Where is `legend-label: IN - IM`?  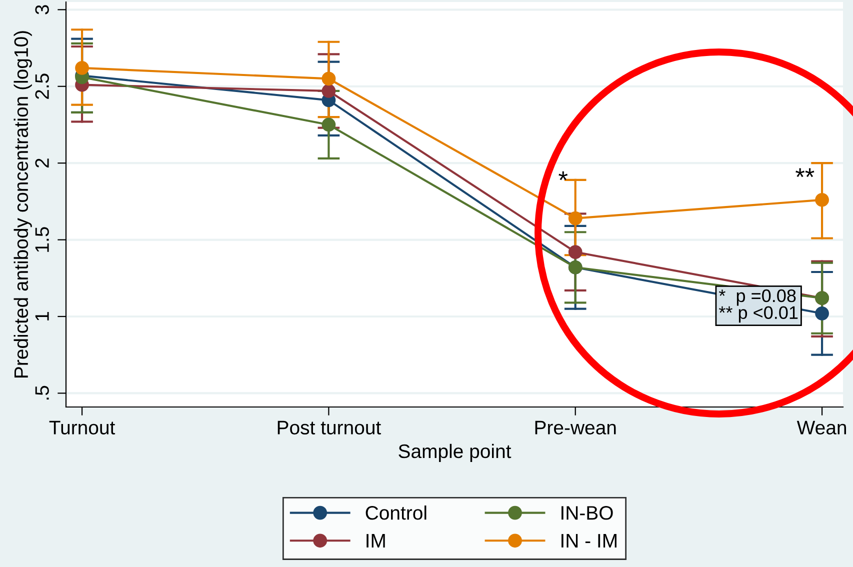
legend-label: IN - IM is located at coordinates (589, 541).